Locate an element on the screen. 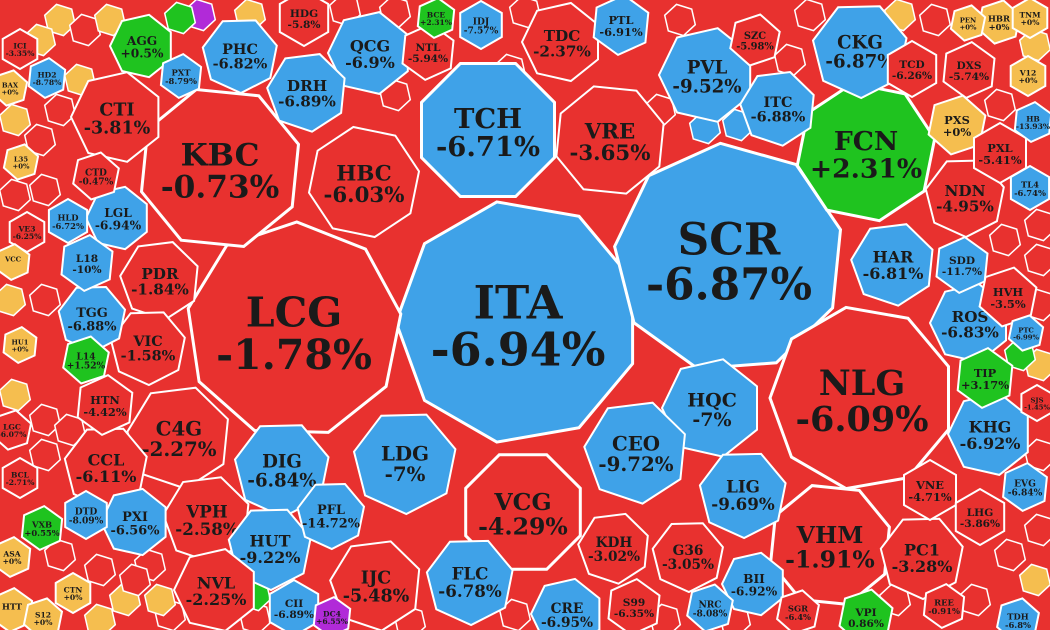  cell-kdh: KDH-3.02% is located at coordinates (613, 548).